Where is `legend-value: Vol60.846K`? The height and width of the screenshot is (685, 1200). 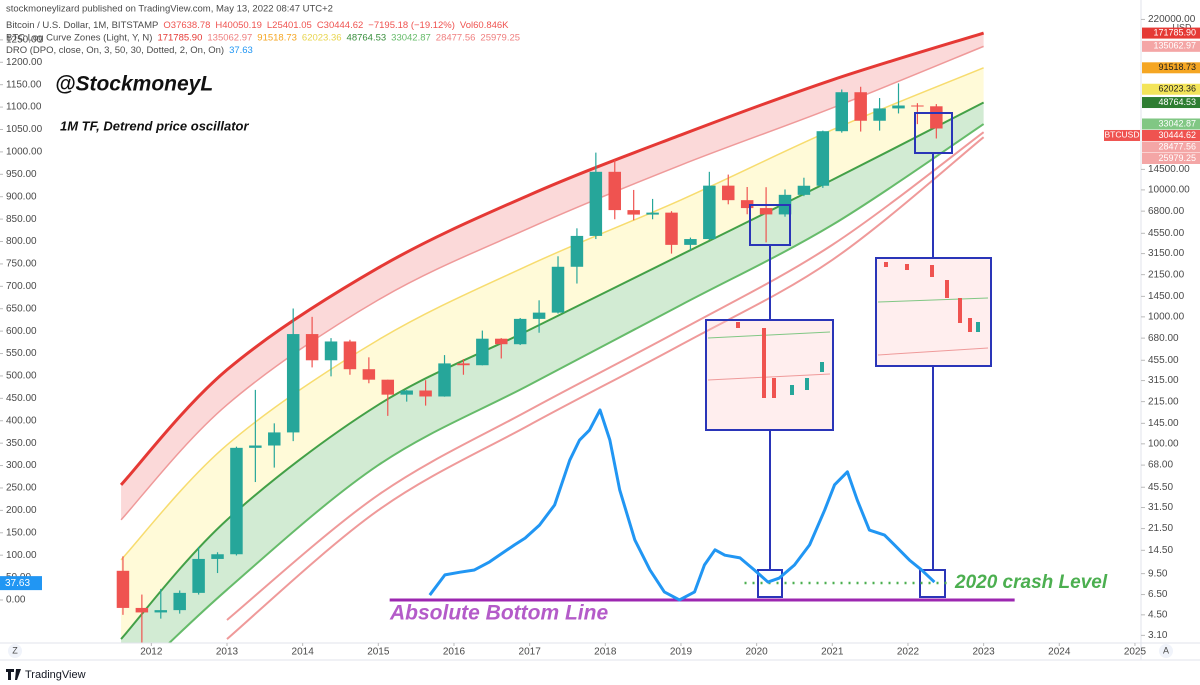 legend-value: Vol60.846K is located at coordinates (484, 25).